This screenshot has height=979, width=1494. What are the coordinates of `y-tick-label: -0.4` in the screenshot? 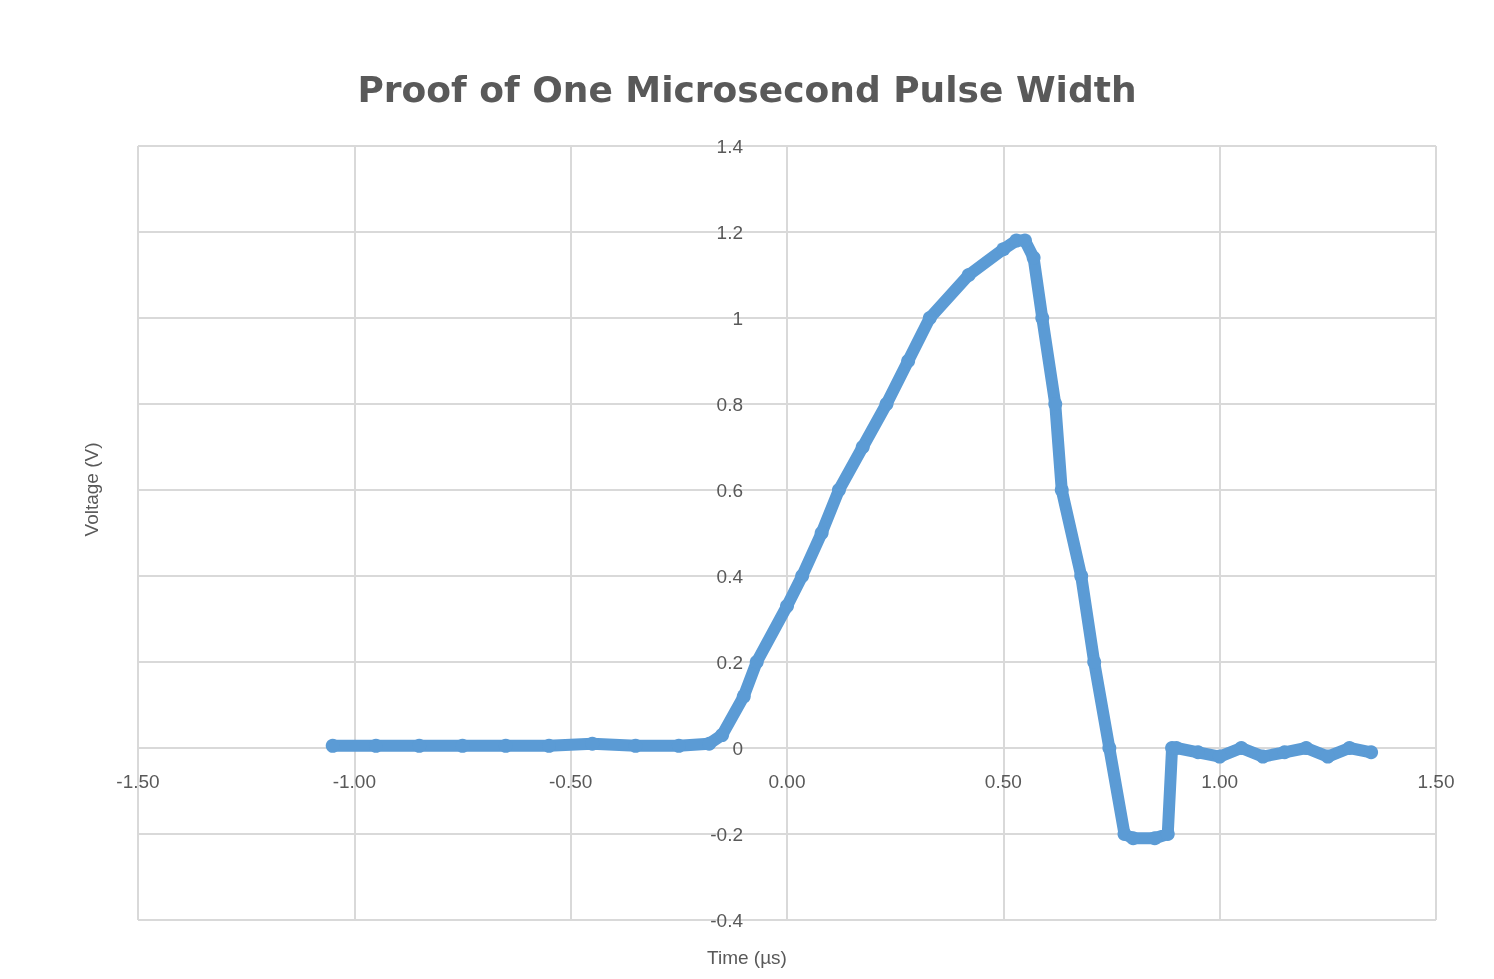 It's located at (727, 920).